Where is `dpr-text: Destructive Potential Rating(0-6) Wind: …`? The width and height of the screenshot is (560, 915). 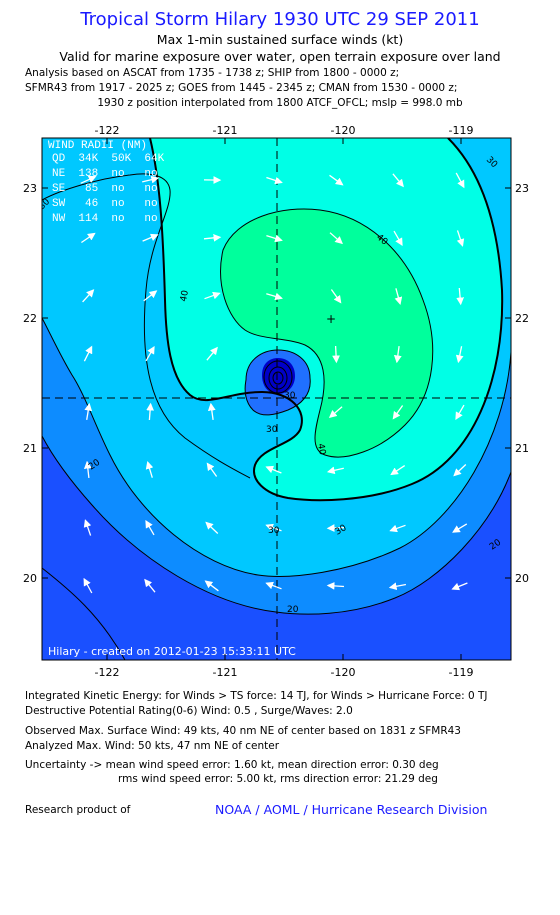 dpr-text: Destructive Potential Rating(0-6) Wind: … is located at coordinates (189, 711).